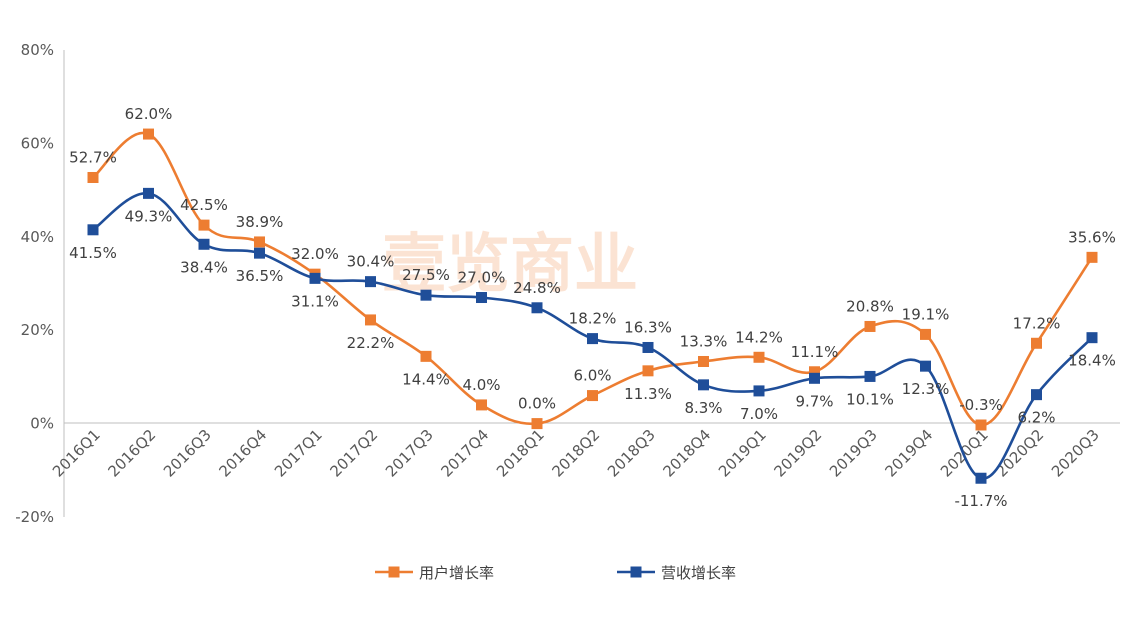 The width and height of the screenshot is (1135, 621). Describe the element at coordinates (371, 262) in the screenshot. I see `data-label: 30.4%` at that location.